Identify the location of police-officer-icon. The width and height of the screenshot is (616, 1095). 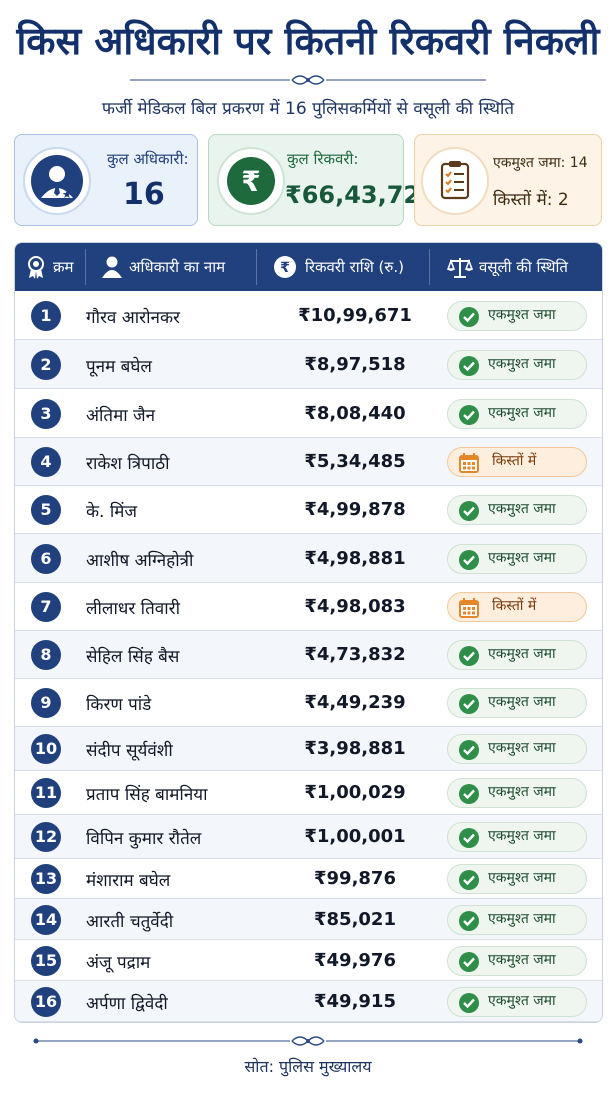
(57, 181).